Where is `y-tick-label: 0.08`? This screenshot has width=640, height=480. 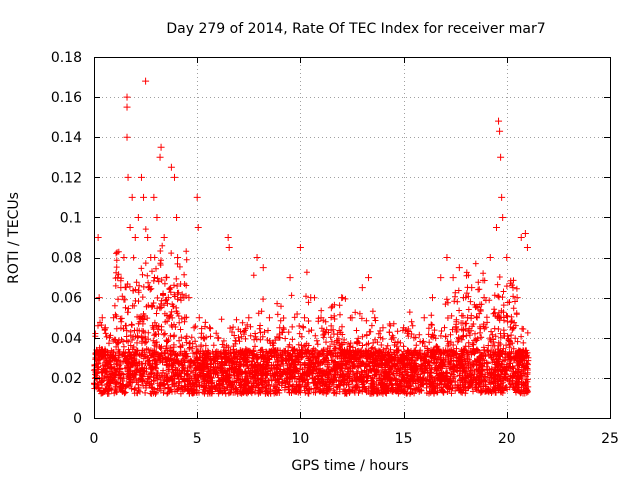 y-tick-label: 0.08 is located at coordinates (66, 259).